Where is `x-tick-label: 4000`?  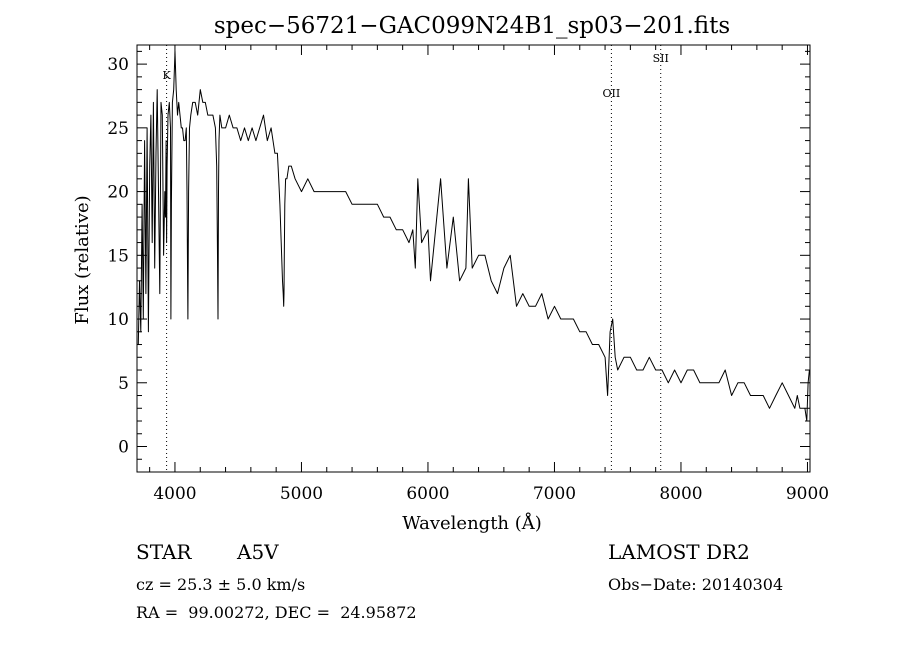 x-tick-label: 4000 is located at coordinates (174, 494).